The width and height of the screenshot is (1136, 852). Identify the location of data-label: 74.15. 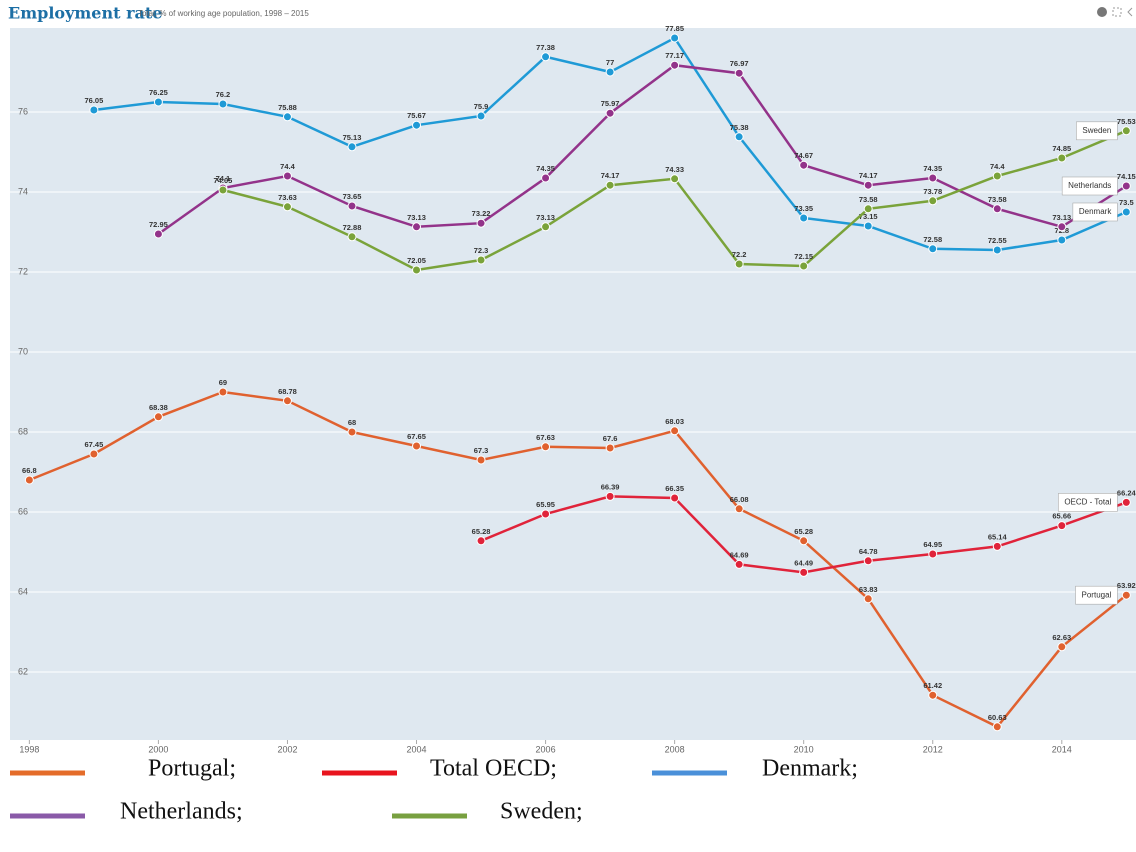
(1126, 176).